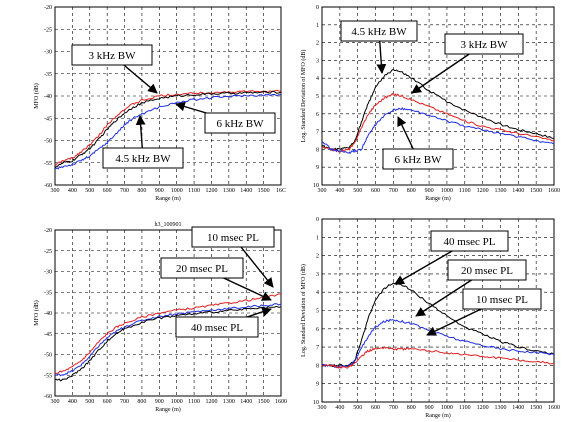 The height and width of the screenshot is (422, 567). What do you see at coordinates (48, 273) in the screenshot?
I see `y-tick-label: -30` at bounding box center [48, 273].